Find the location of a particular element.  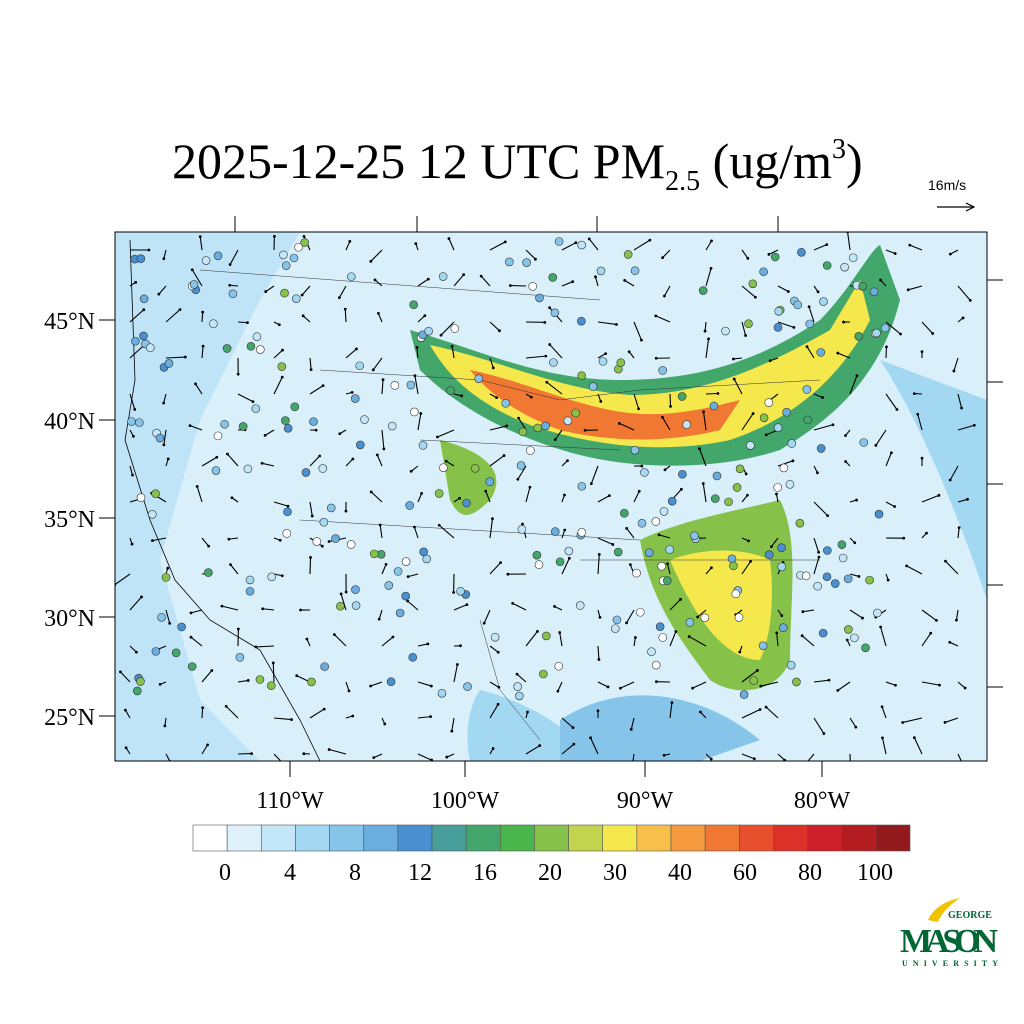

colorbar-label: 20 is located at coordinates (550, 873).